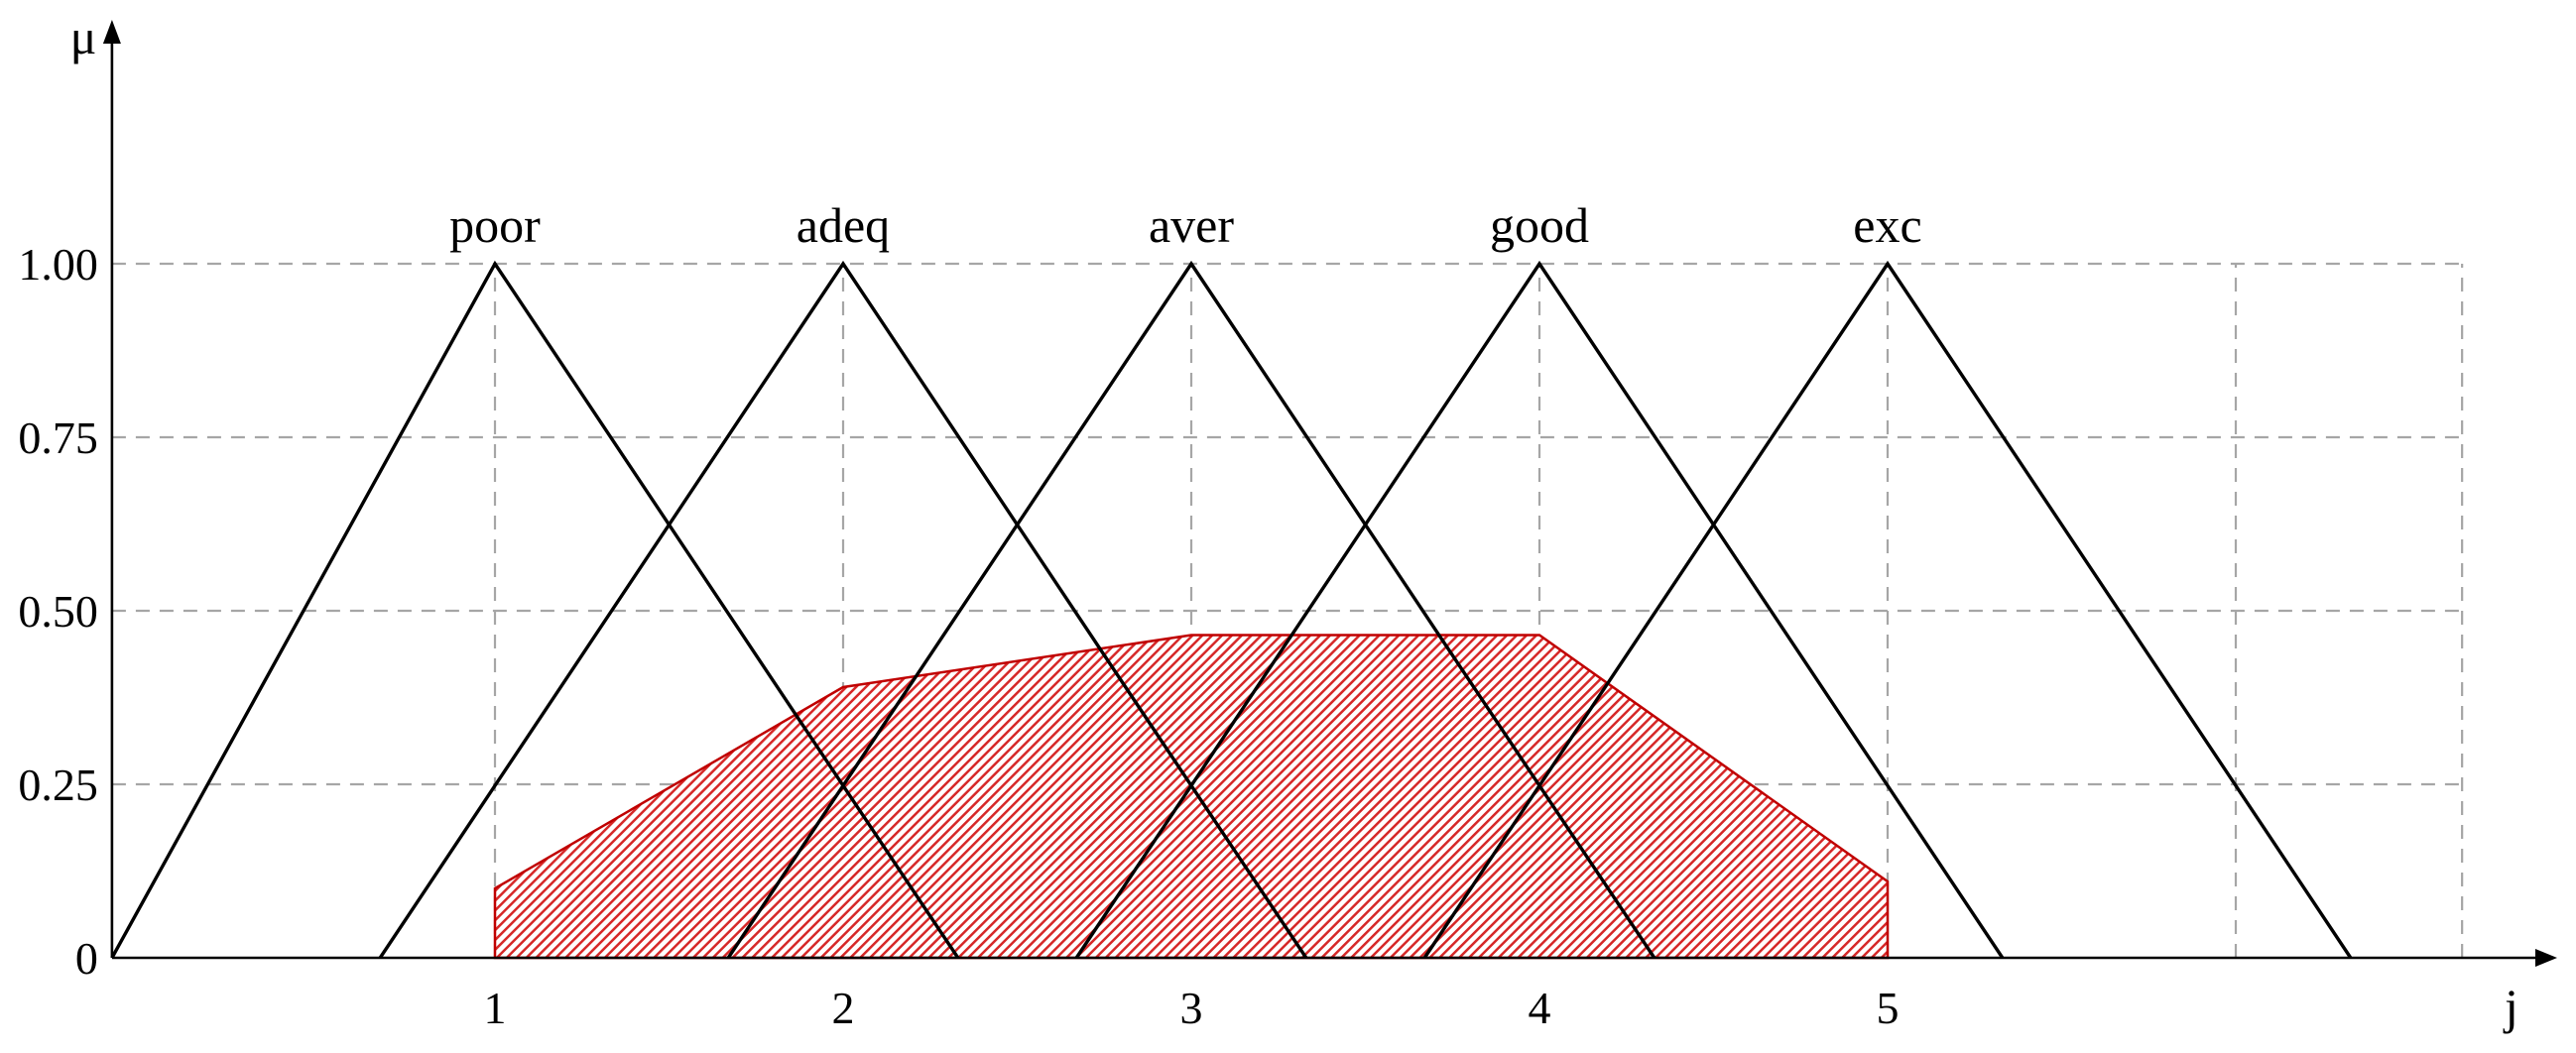  I want to click on x-tick-label: 1, so click(495, 1008).